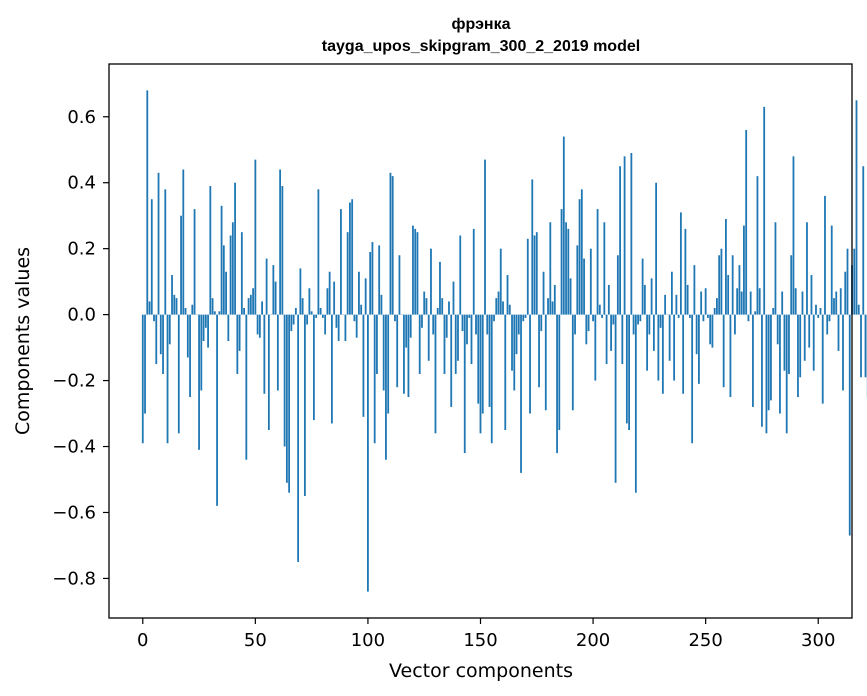 The image size is (867, 696). I want to click on y-tick-label: −0.6, so click(74, 512).